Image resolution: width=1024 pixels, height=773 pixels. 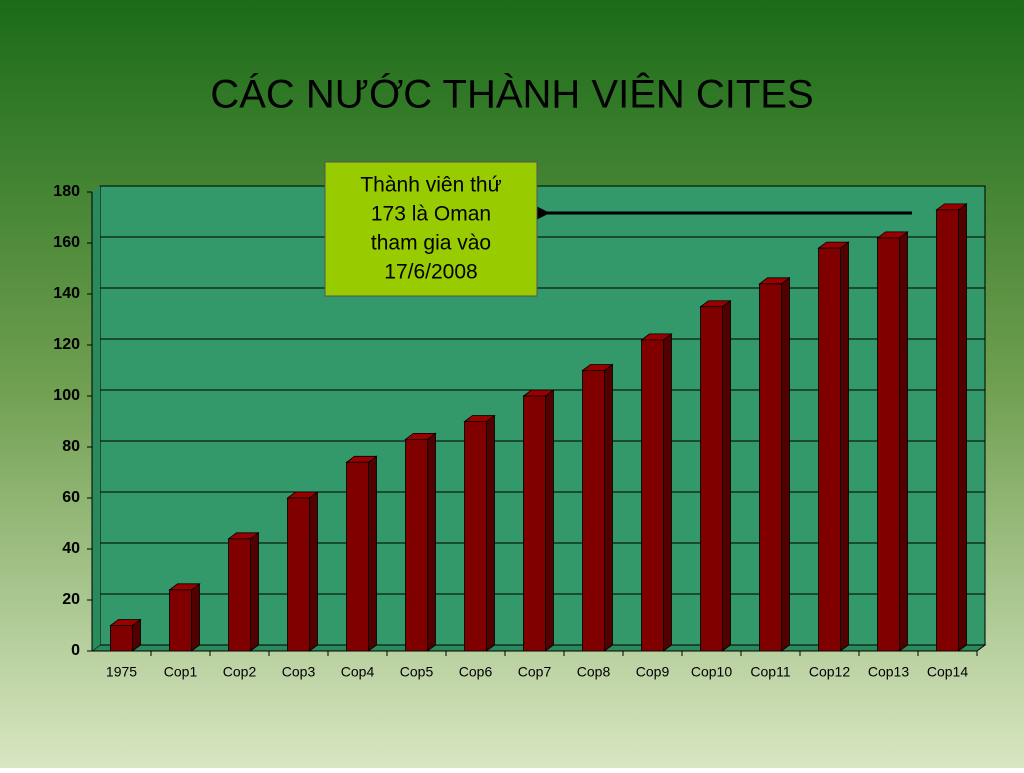 I want to click on x-tick-label: 1975, so click(x=121, y=672).